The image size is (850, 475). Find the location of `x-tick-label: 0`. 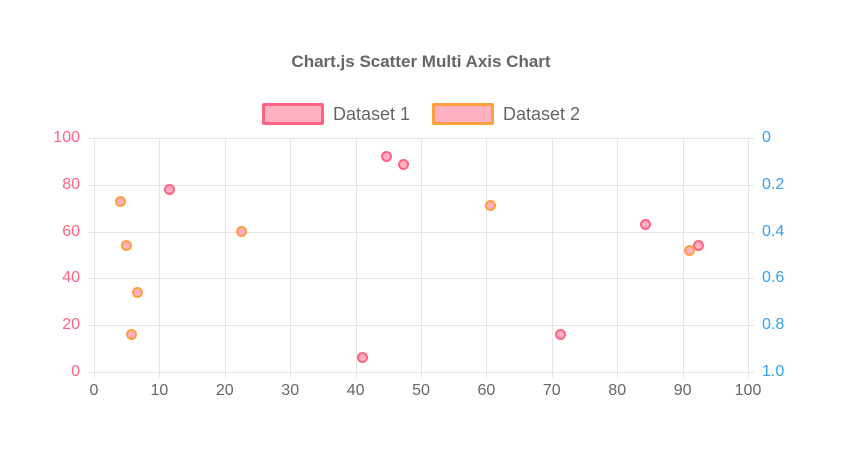

x-tick-label: 0 is located at coordinates (94, 390).